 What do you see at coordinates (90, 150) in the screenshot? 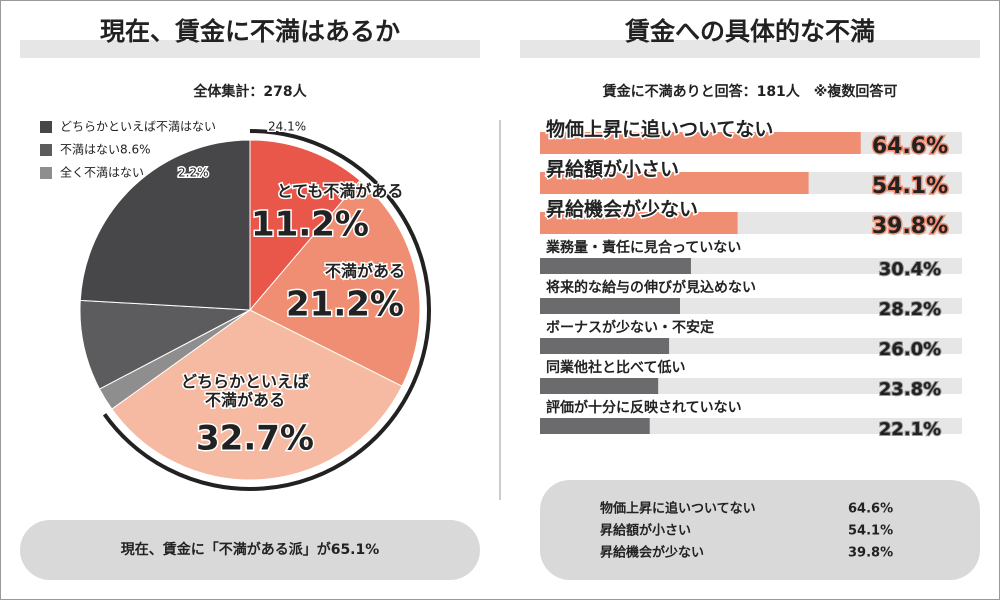
I see `legend-label: 不満はない` at bounding box center [90, 150].